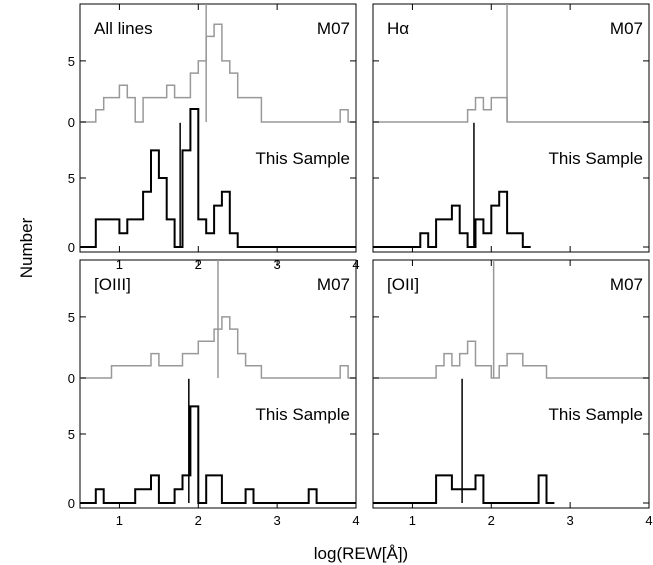  Describe the element at coordinates (112, 284) in the screenshot. I see `panel-label: [OIII]` at that location.